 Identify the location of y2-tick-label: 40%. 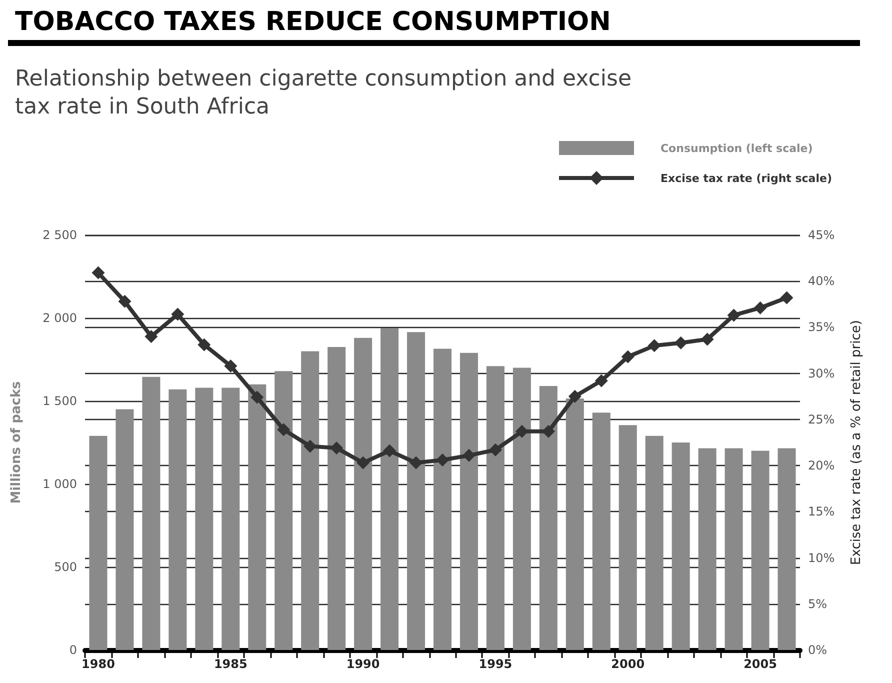
(821, 281).